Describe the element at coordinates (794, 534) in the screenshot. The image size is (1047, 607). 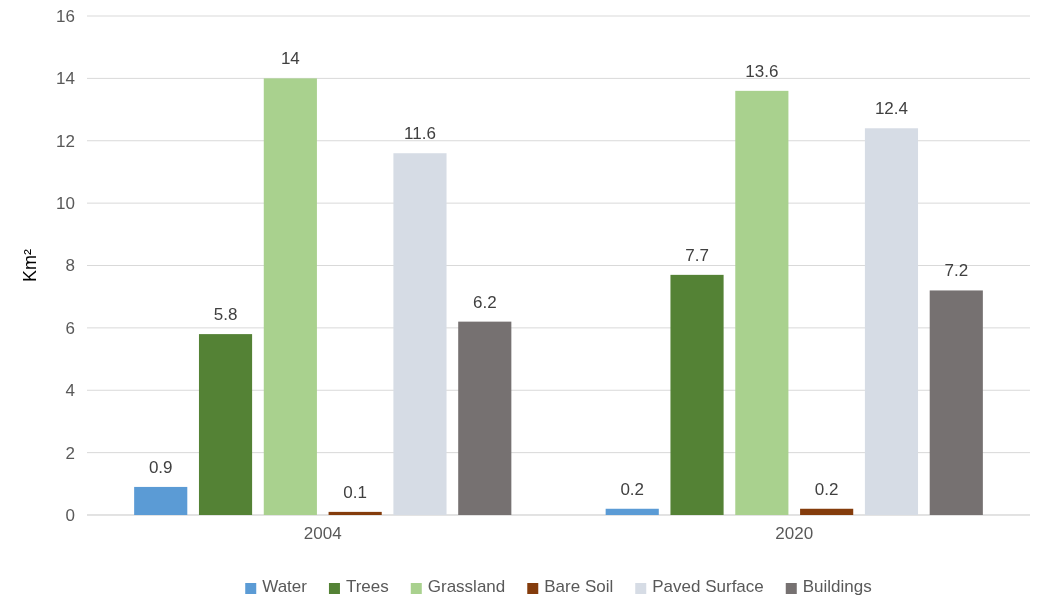
I see `x-tick-label: 2020` at that location.